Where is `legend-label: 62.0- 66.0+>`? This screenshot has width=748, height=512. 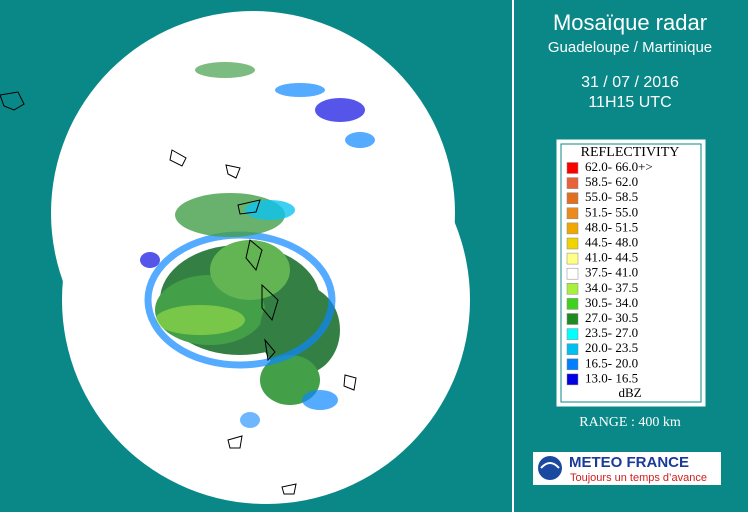
legend-label: 62.0- 66.0+> is located at coordinates (619, 166).